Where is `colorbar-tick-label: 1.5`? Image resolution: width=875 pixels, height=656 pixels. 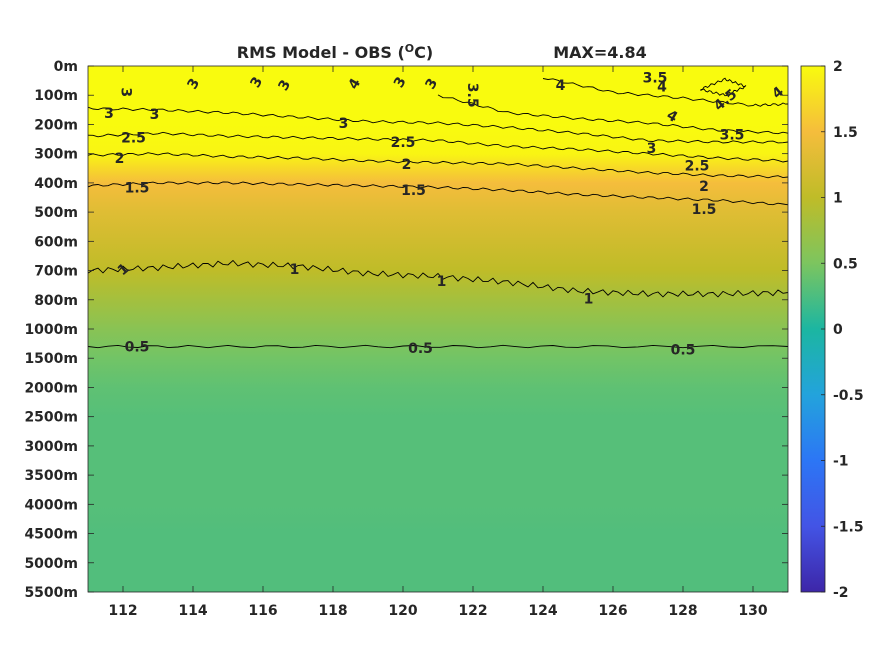
colorbar-tick-label: 1.5 is located at coordinates (845, 133).